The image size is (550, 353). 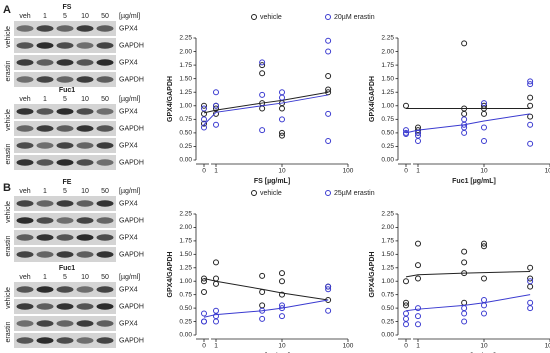 What do you see at coordinates (170, 99) in the screenshot?
I see `y-axis-title: GPX4/GAPDH` at bounding box center [170, 99].